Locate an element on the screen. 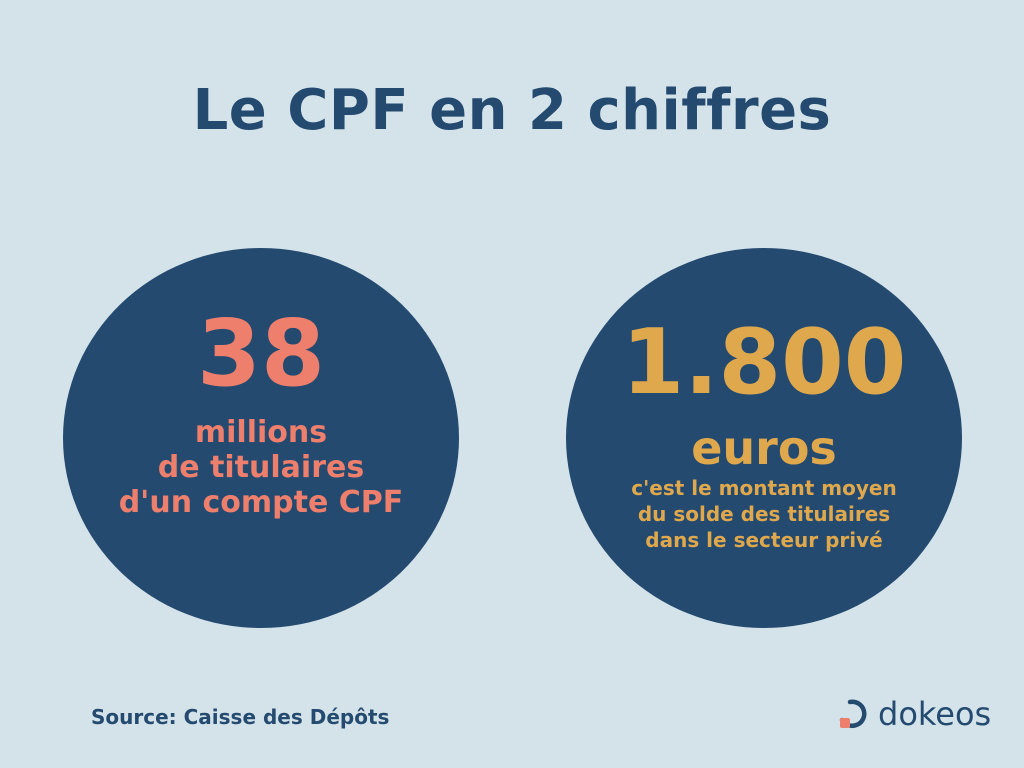  stat-right-number: 1.800 is located at coordinates (764, 362).